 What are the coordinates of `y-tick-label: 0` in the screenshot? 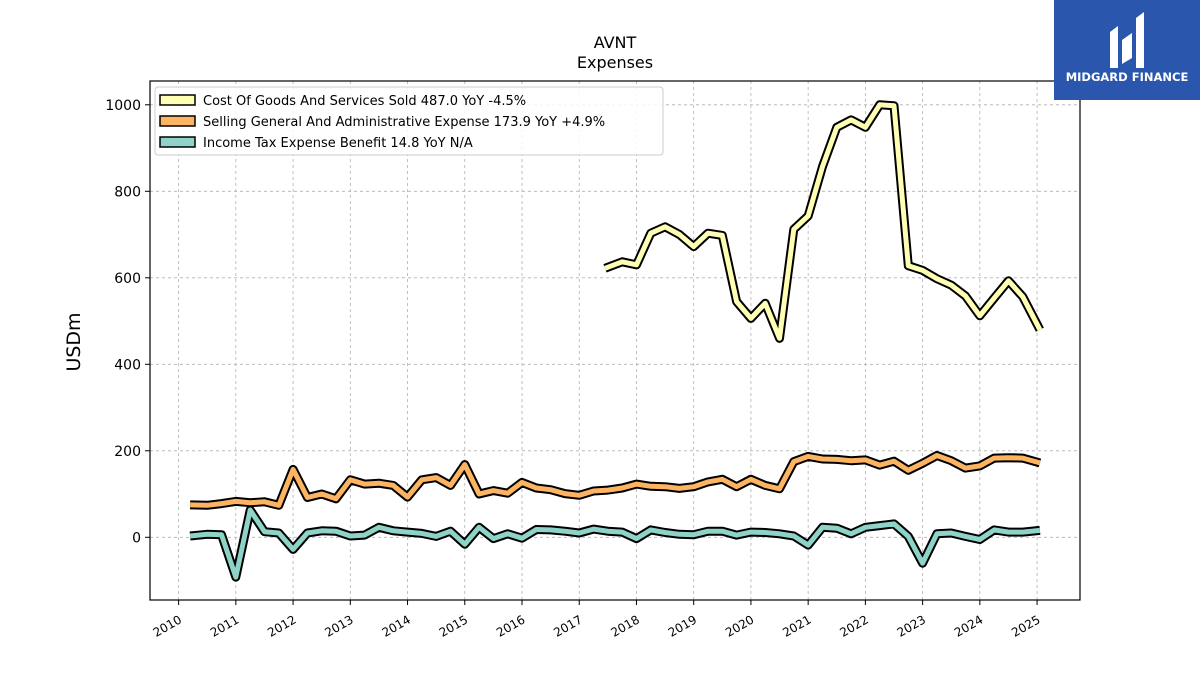 It's located at (136, 538).